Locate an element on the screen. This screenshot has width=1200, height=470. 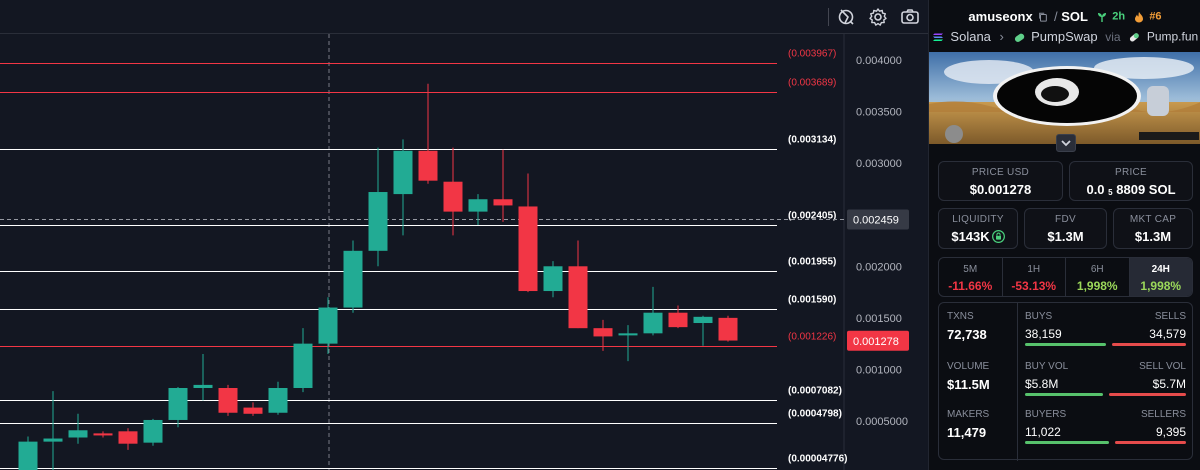
last-price-tag is located at coordinates (878, 340).